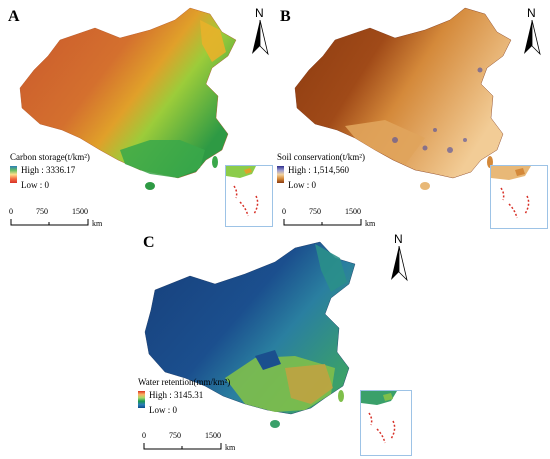  What do you see at coordinates (162, 159) in the screenshot?
I see `south-china-forest` at bounding box center [162, 159].